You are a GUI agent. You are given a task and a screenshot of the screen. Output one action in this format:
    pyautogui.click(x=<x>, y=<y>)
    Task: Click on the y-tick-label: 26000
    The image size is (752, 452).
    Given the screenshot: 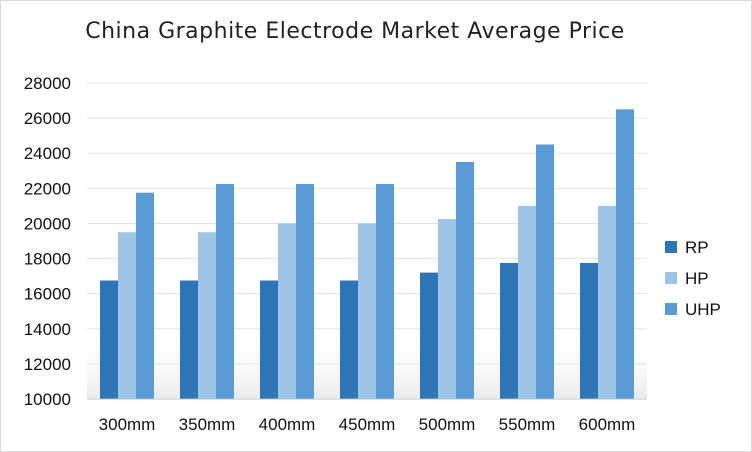 What is the action you would take?
    pyautogui.click(x=47, y=118)
    